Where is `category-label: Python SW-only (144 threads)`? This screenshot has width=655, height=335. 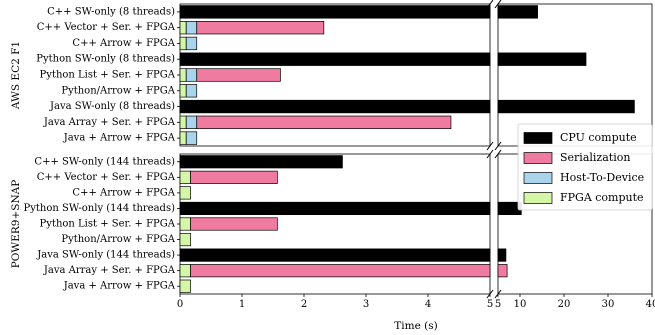 category-label: Python SW-only (144 threads) is located at coordinates (100, 208).